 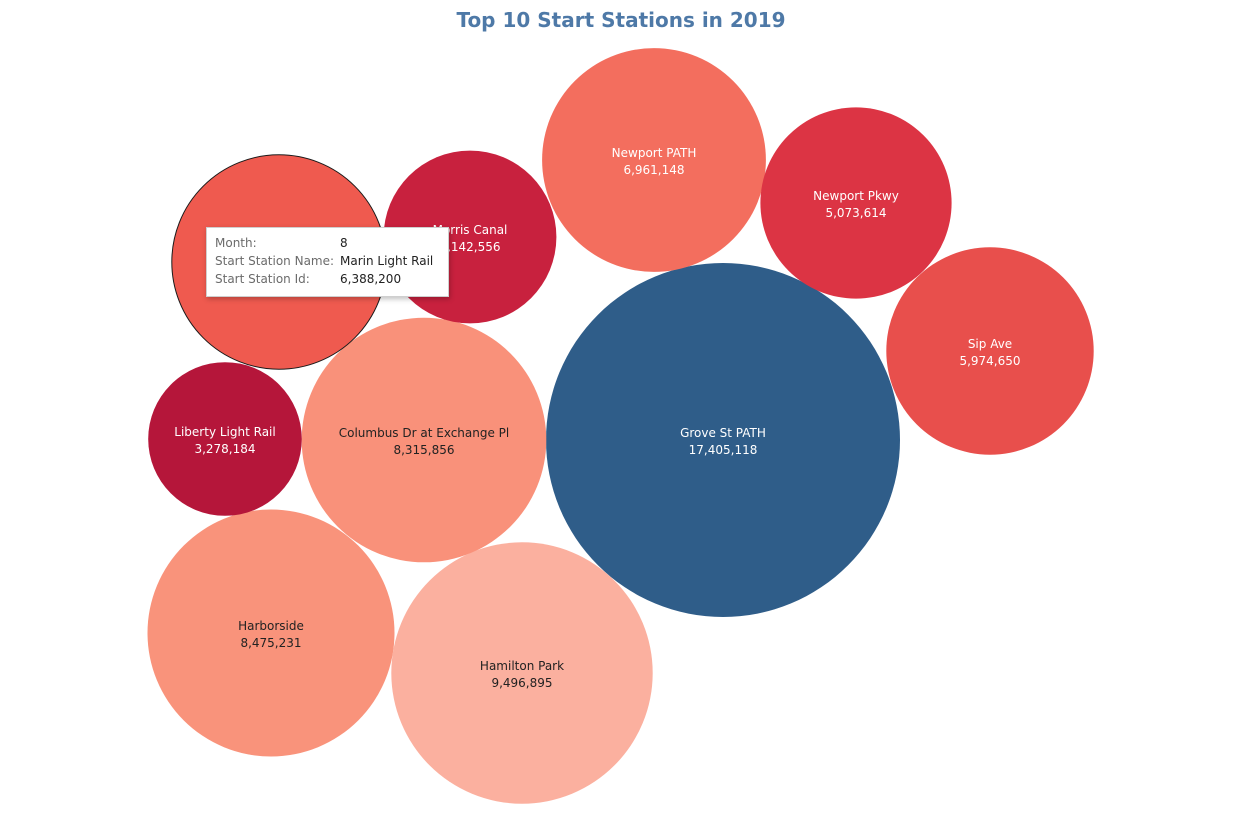 I want to click on bubble-value-label: 5,974,650, so click(x=989, y=361).